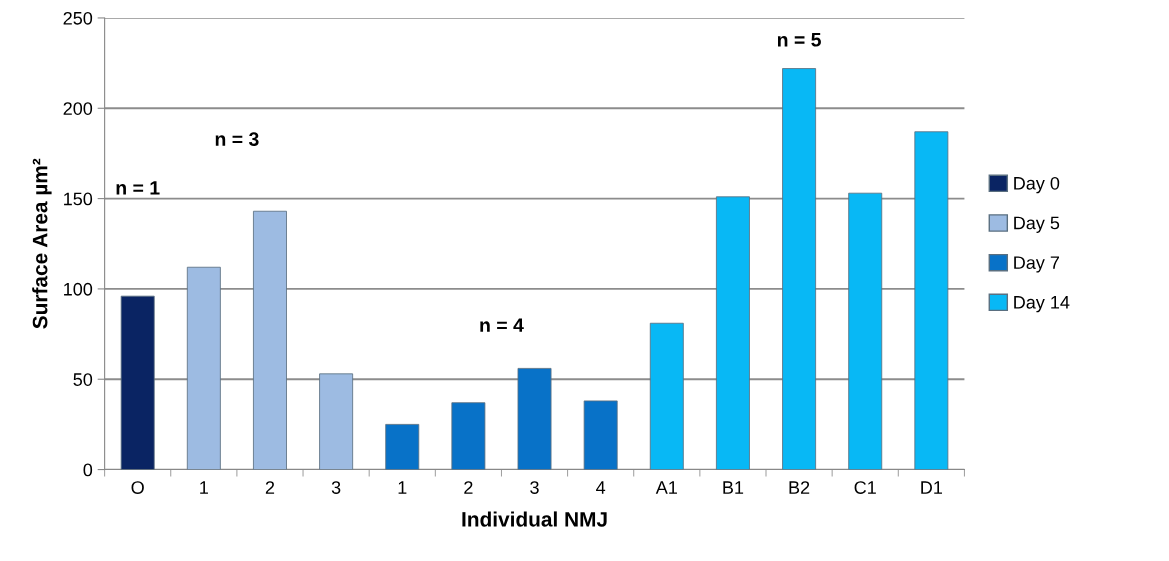 The width and height of the screenshot is (1169, 561). I want to click on y-tick-label: 0, so click(88, 470).